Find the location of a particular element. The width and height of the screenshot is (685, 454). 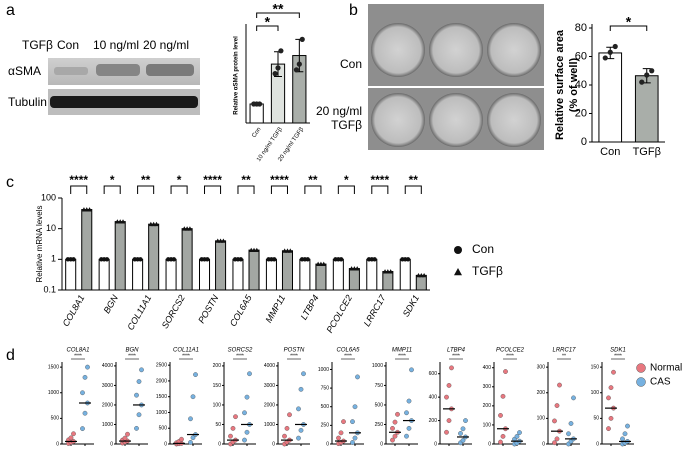

blot-band-label: αSMA is located at coordinates (24, 71).